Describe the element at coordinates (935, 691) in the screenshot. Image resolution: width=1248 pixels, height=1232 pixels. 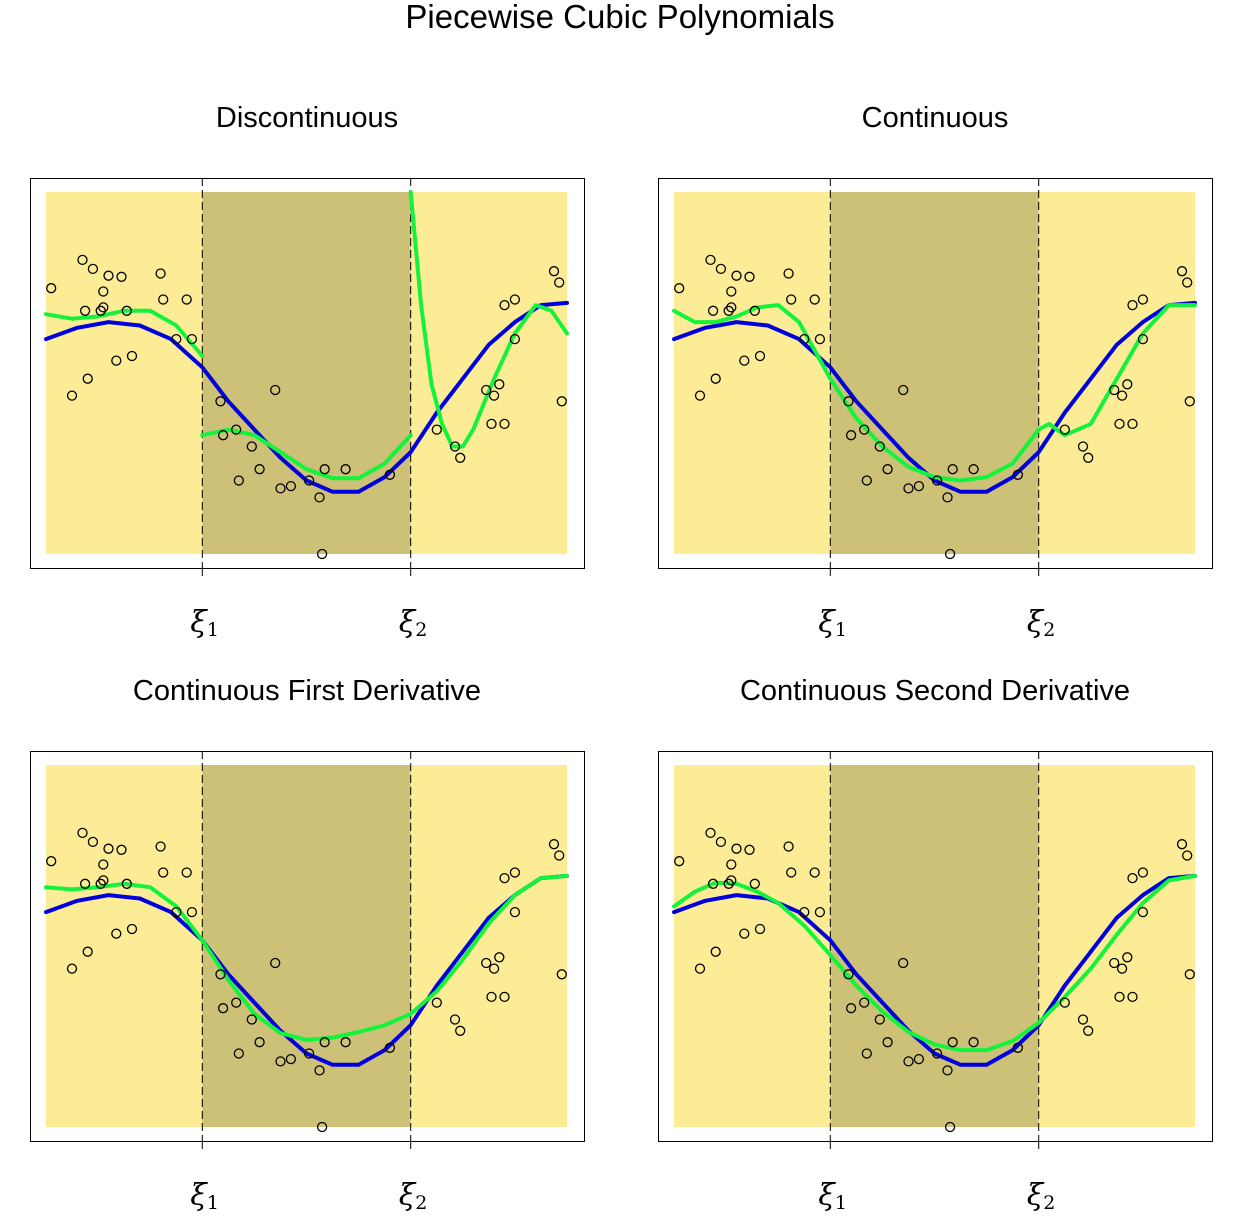
I see `panel-title: Continuous Second Derivative` at that location.